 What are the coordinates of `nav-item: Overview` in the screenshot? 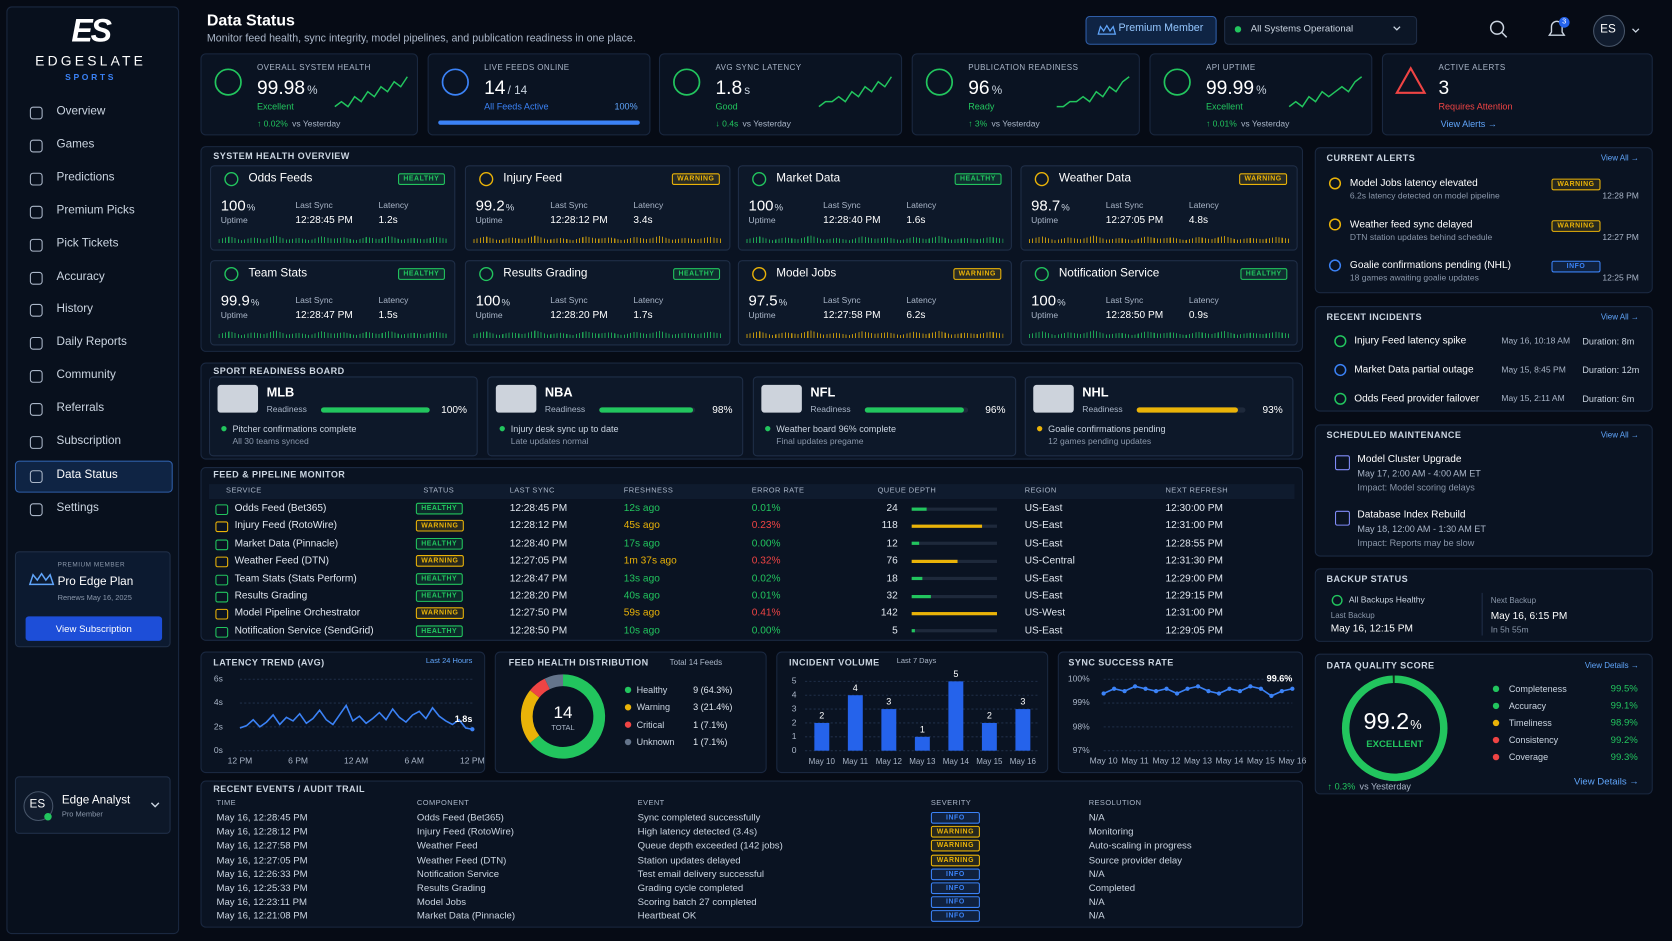 It's located at (81, 111).